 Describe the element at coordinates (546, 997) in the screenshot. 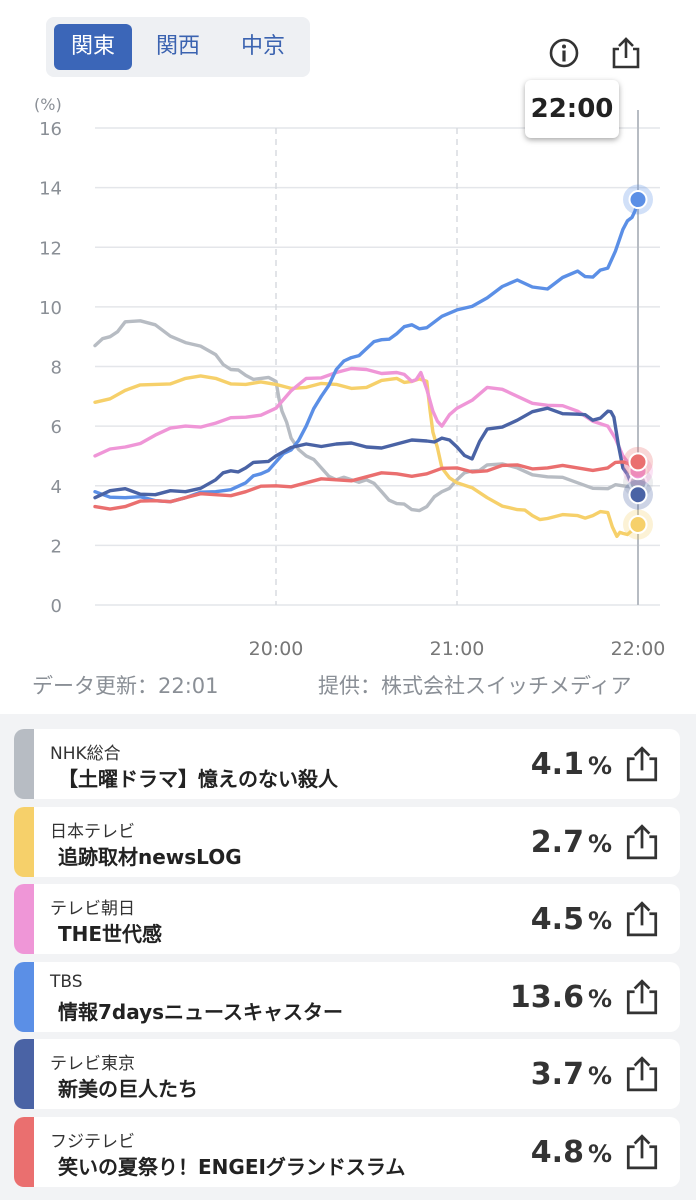

I see `rating-number: 13.6` at that location.